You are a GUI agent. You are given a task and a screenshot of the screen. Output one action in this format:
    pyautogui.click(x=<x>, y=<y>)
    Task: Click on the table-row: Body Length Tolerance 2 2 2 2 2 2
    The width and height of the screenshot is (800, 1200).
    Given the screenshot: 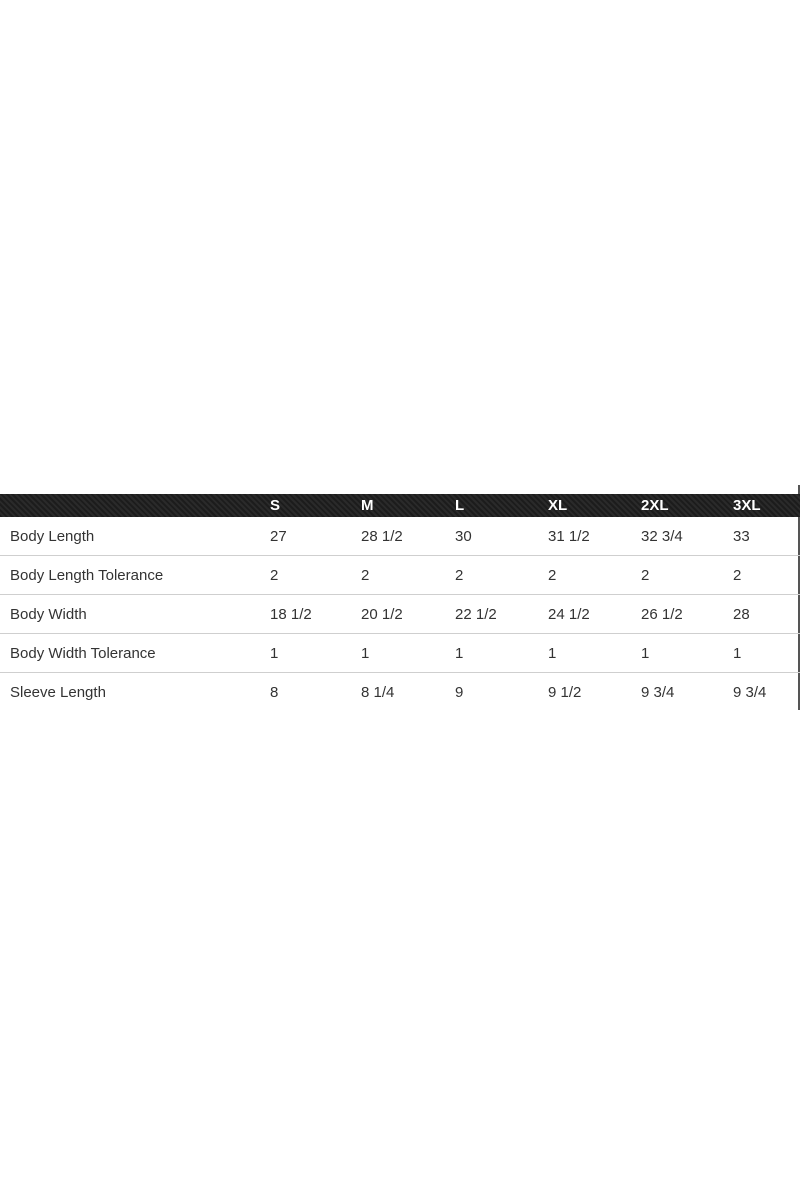 What is the action you would take?
    pyautogui.click(x=400, y=575)
    